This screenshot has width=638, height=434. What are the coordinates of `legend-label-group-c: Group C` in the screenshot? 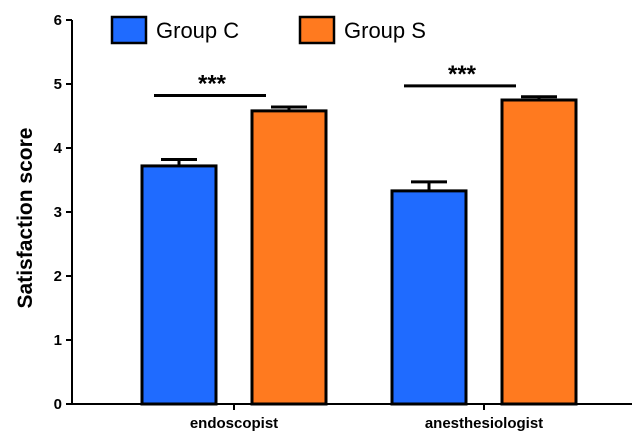 It's located at (197, 30).